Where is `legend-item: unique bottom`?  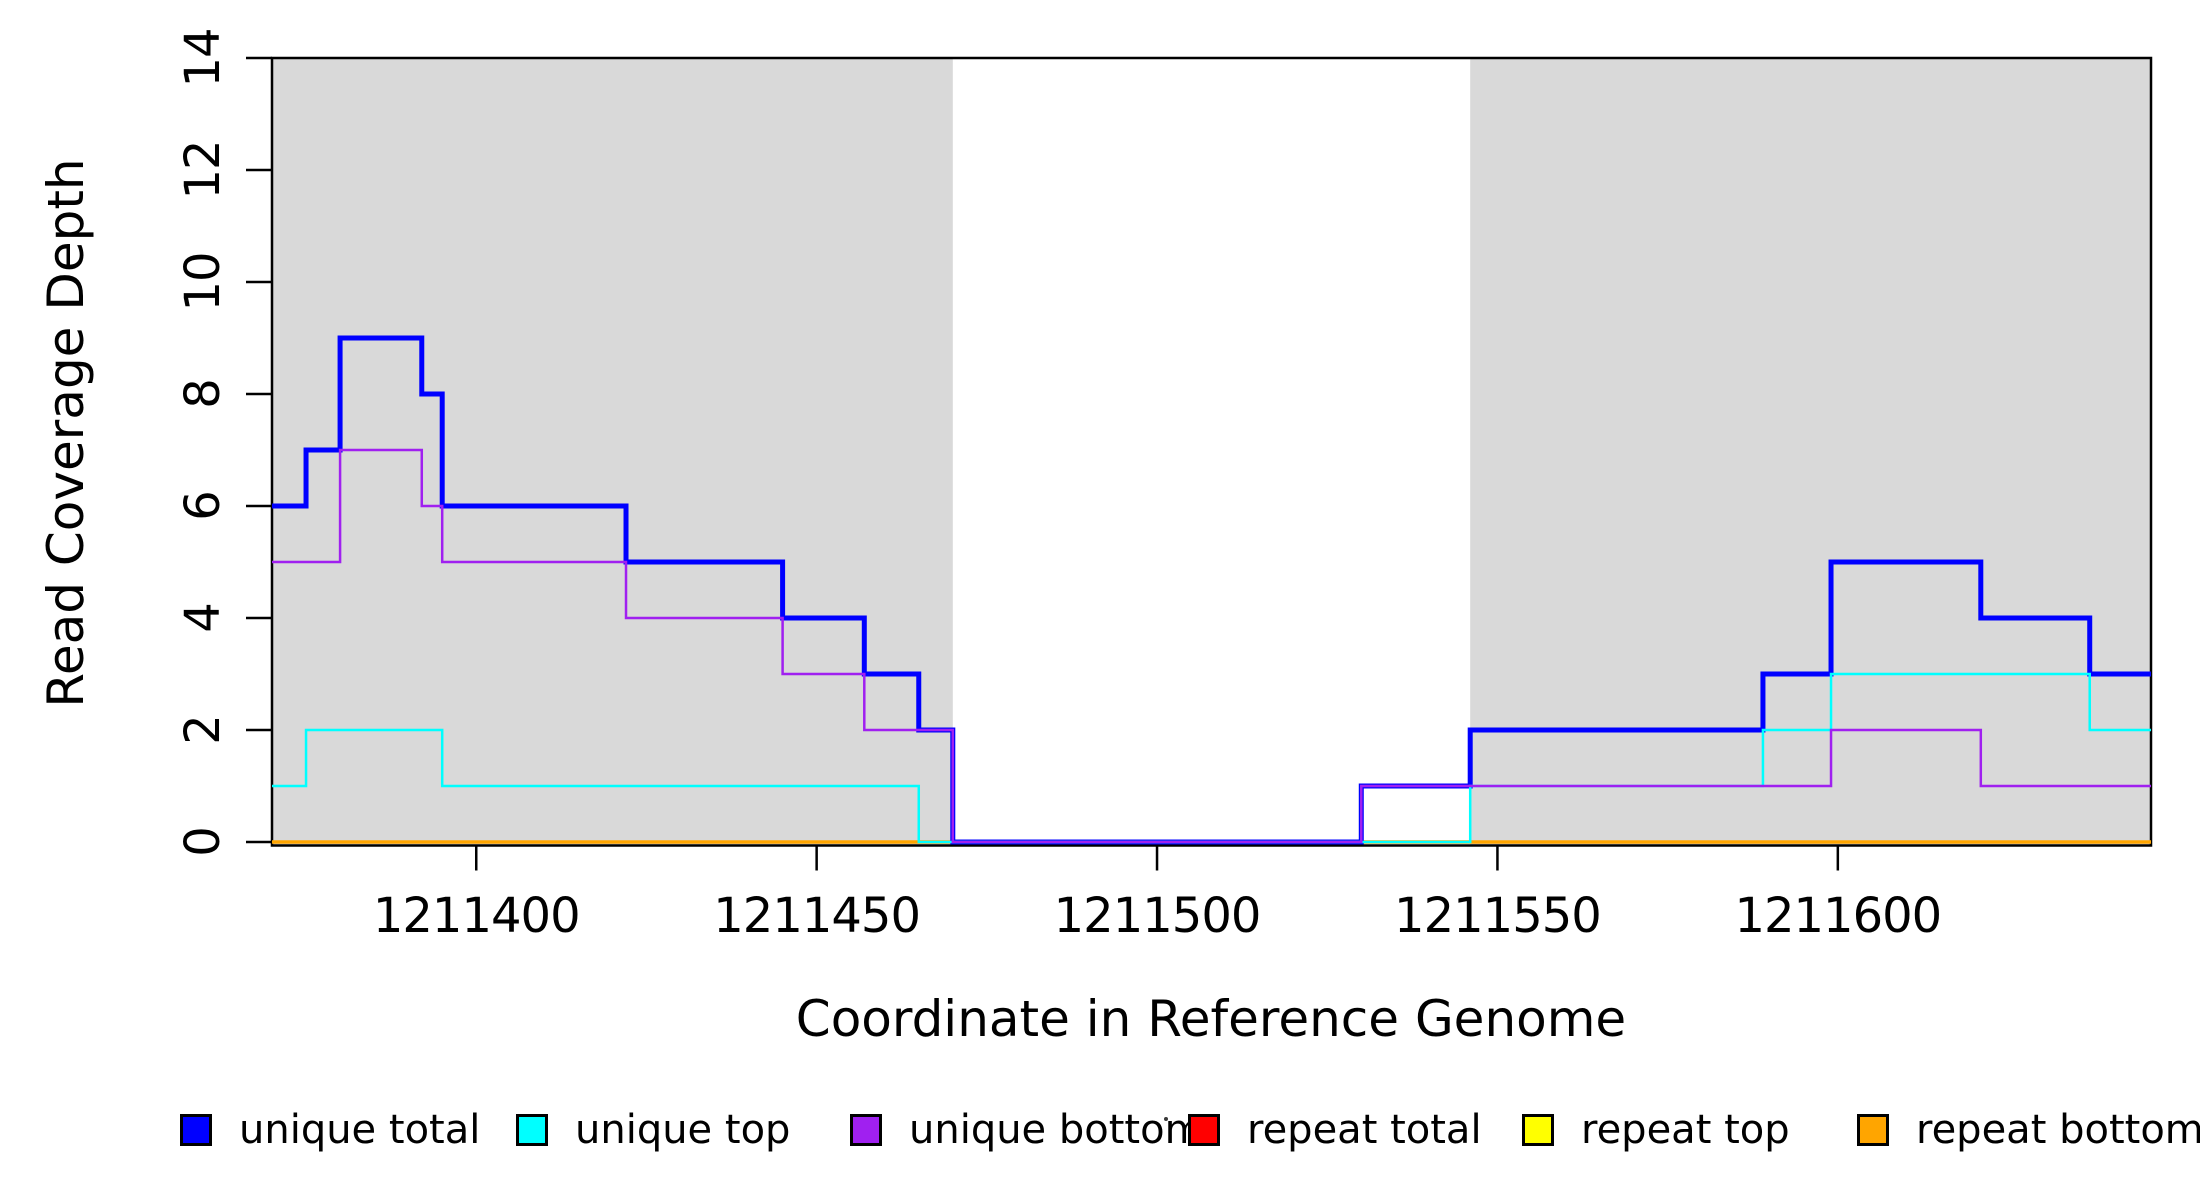
legend-item: unique bottom is located at coordinates (1027, 1130).